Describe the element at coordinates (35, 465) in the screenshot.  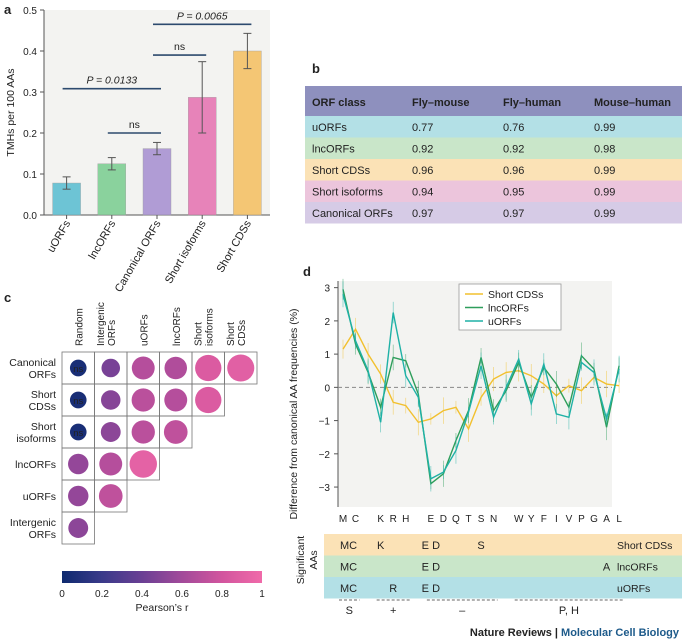
I see `heatmap-row-label: lncORFs` at that location.